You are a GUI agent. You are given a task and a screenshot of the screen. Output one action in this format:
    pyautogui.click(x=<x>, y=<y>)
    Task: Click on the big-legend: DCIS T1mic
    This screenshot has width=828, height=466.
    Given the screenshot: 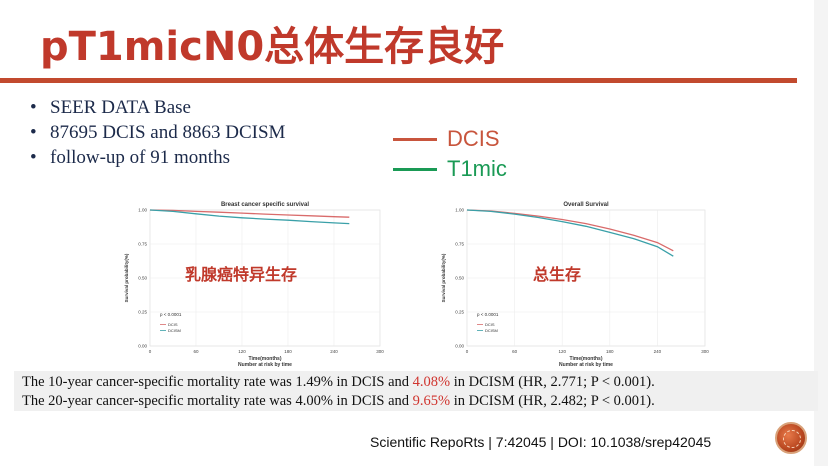 What is the action you would take?
    pyautogui.click(x=450, y=154)
    